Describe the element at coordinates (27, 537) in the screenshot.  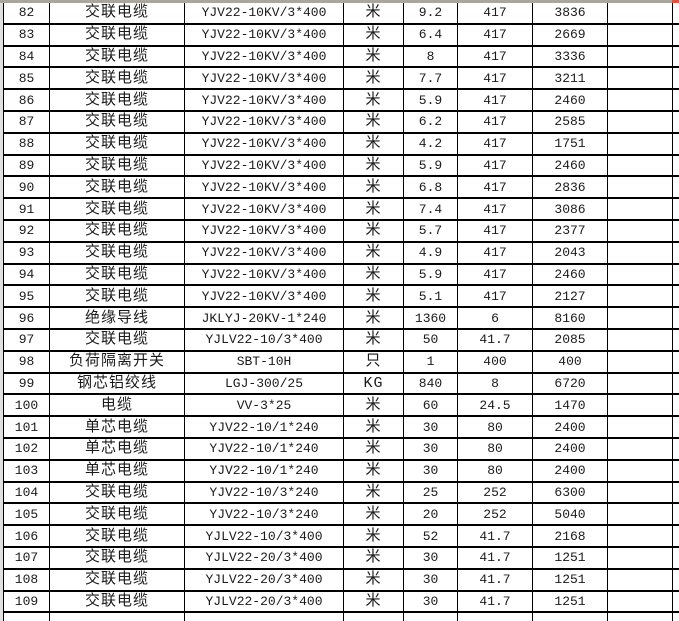
I see `cell-seq: 106` at that location.